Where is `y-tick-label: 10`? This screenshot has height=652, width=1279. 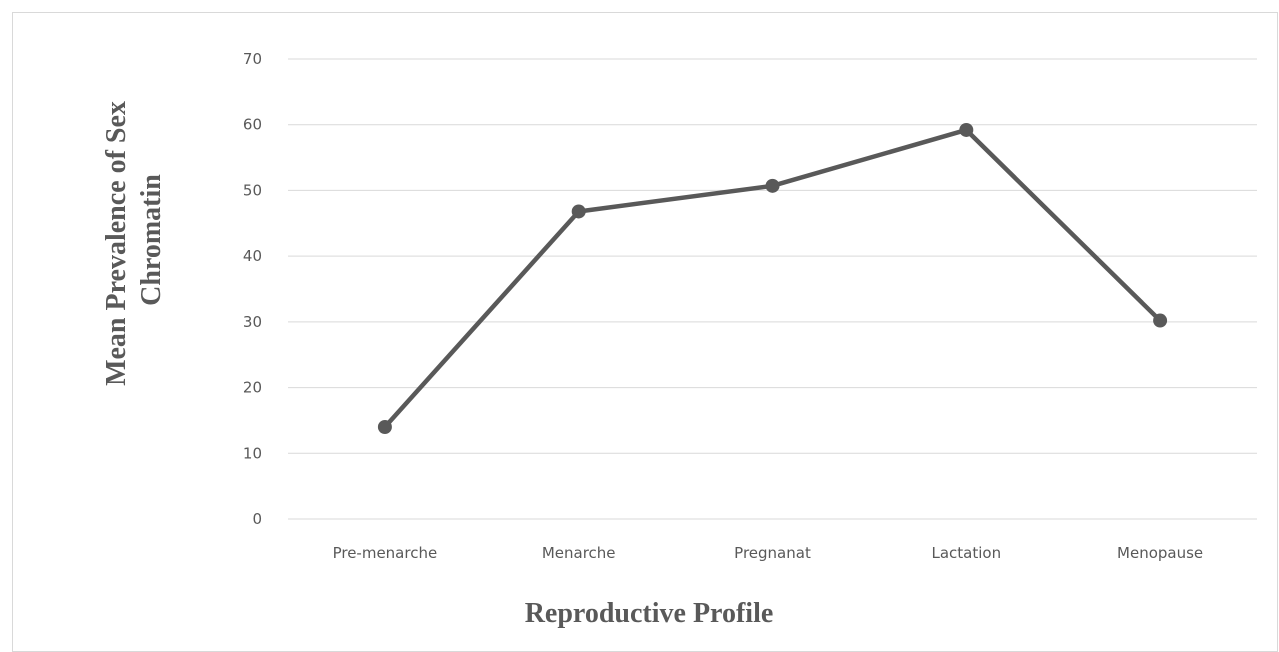 y-tick-label: 10 is located at coordinates (252, 453).